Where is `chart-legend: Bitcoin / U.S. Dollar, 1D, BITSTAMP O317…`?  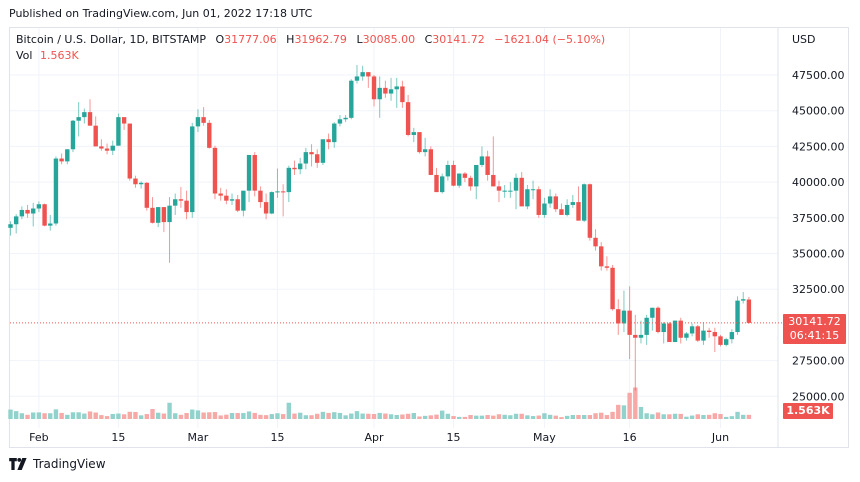
chart-legend: Bitcoin / U.S. Dollar, 1D, BITSTAMP O317… is located at coordinates (310, 47).